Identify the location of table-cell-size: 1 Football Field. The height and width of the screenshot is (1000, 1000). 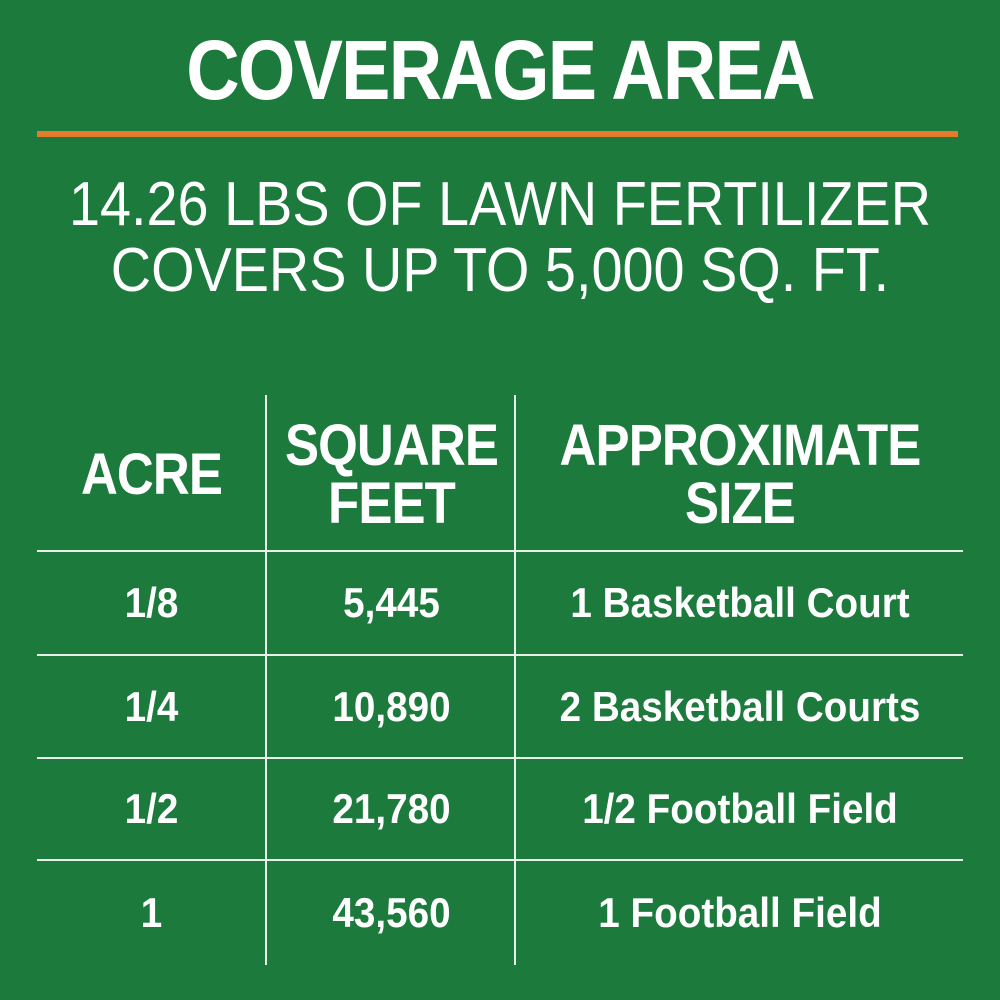
(740, 912).